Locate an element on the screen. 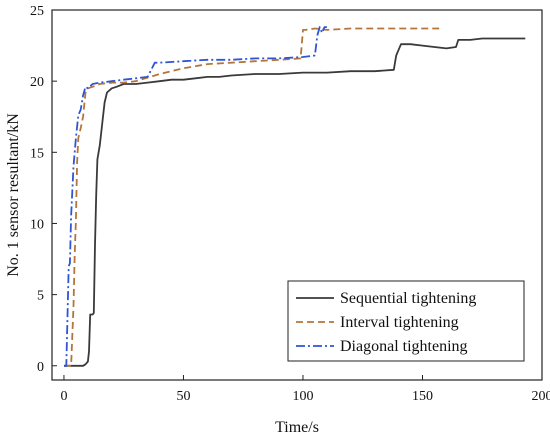 This screenshot has height=441, width=550. y-axis-label: No. 1 sensor resultant/kN is located at coordinates (13, 195).